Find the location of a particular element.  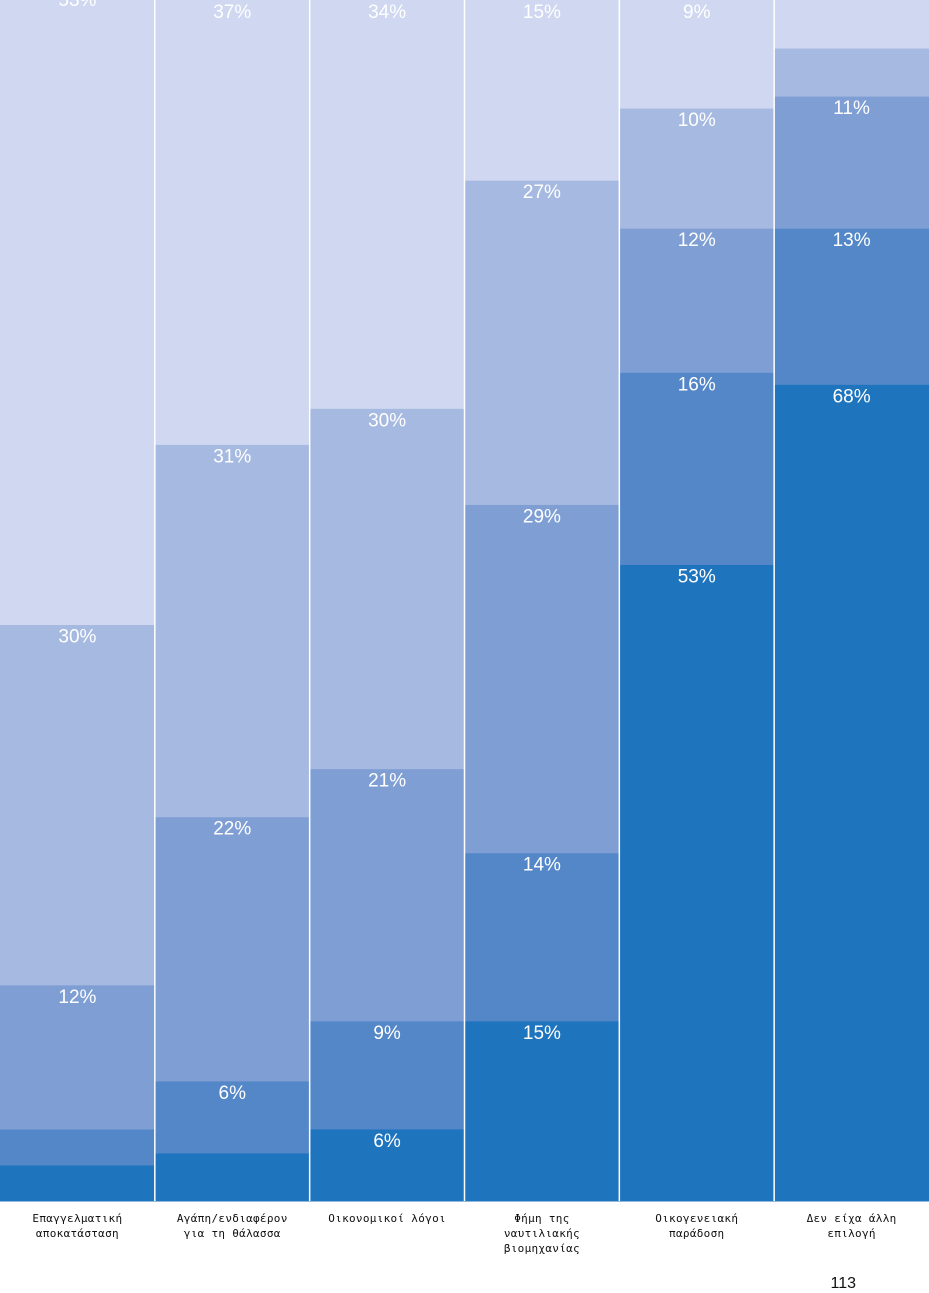

data-label: 31% is located at coordinates (232, 456).